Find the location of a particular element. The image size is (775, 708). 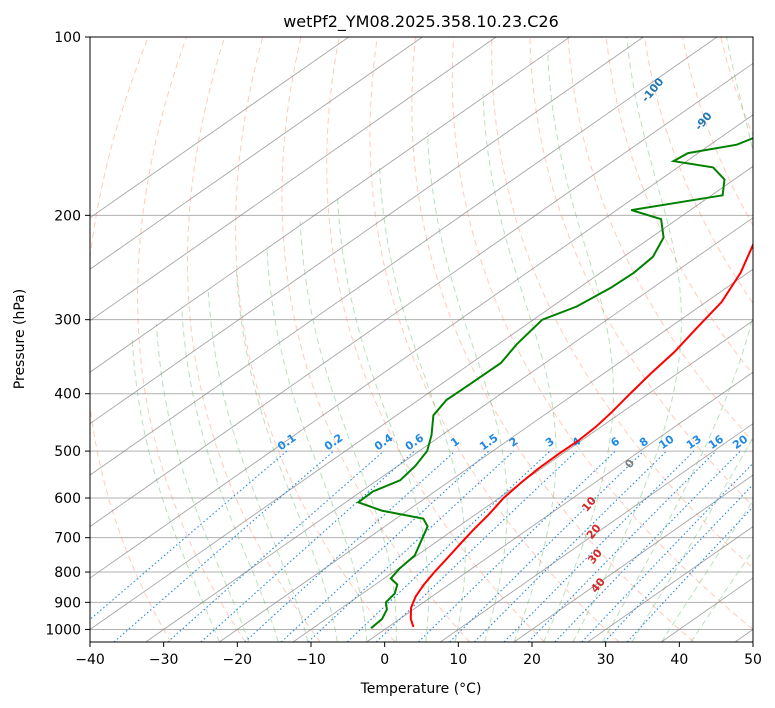

y-axis-ticks: 100 200 300 400 500 600 700 800 900 1000 is located at coordinates (67, 334).